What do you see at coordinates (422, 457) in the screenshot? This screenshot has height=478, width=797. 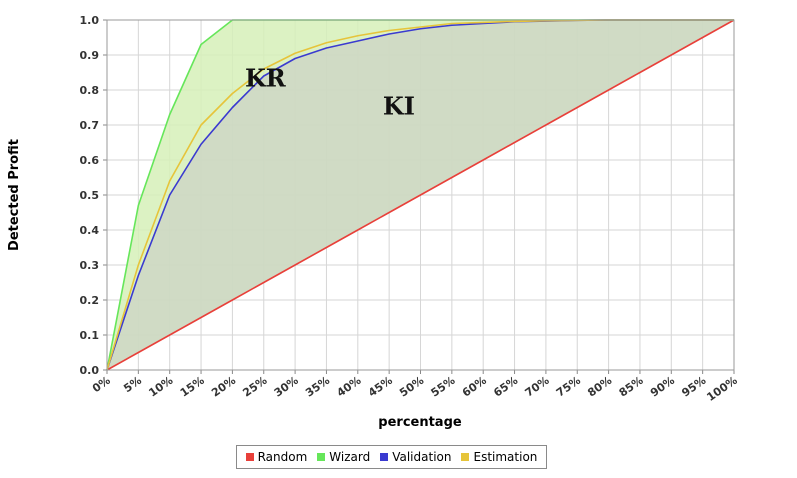 I see `legend-label: Validation` at bounding box center [422, 457].